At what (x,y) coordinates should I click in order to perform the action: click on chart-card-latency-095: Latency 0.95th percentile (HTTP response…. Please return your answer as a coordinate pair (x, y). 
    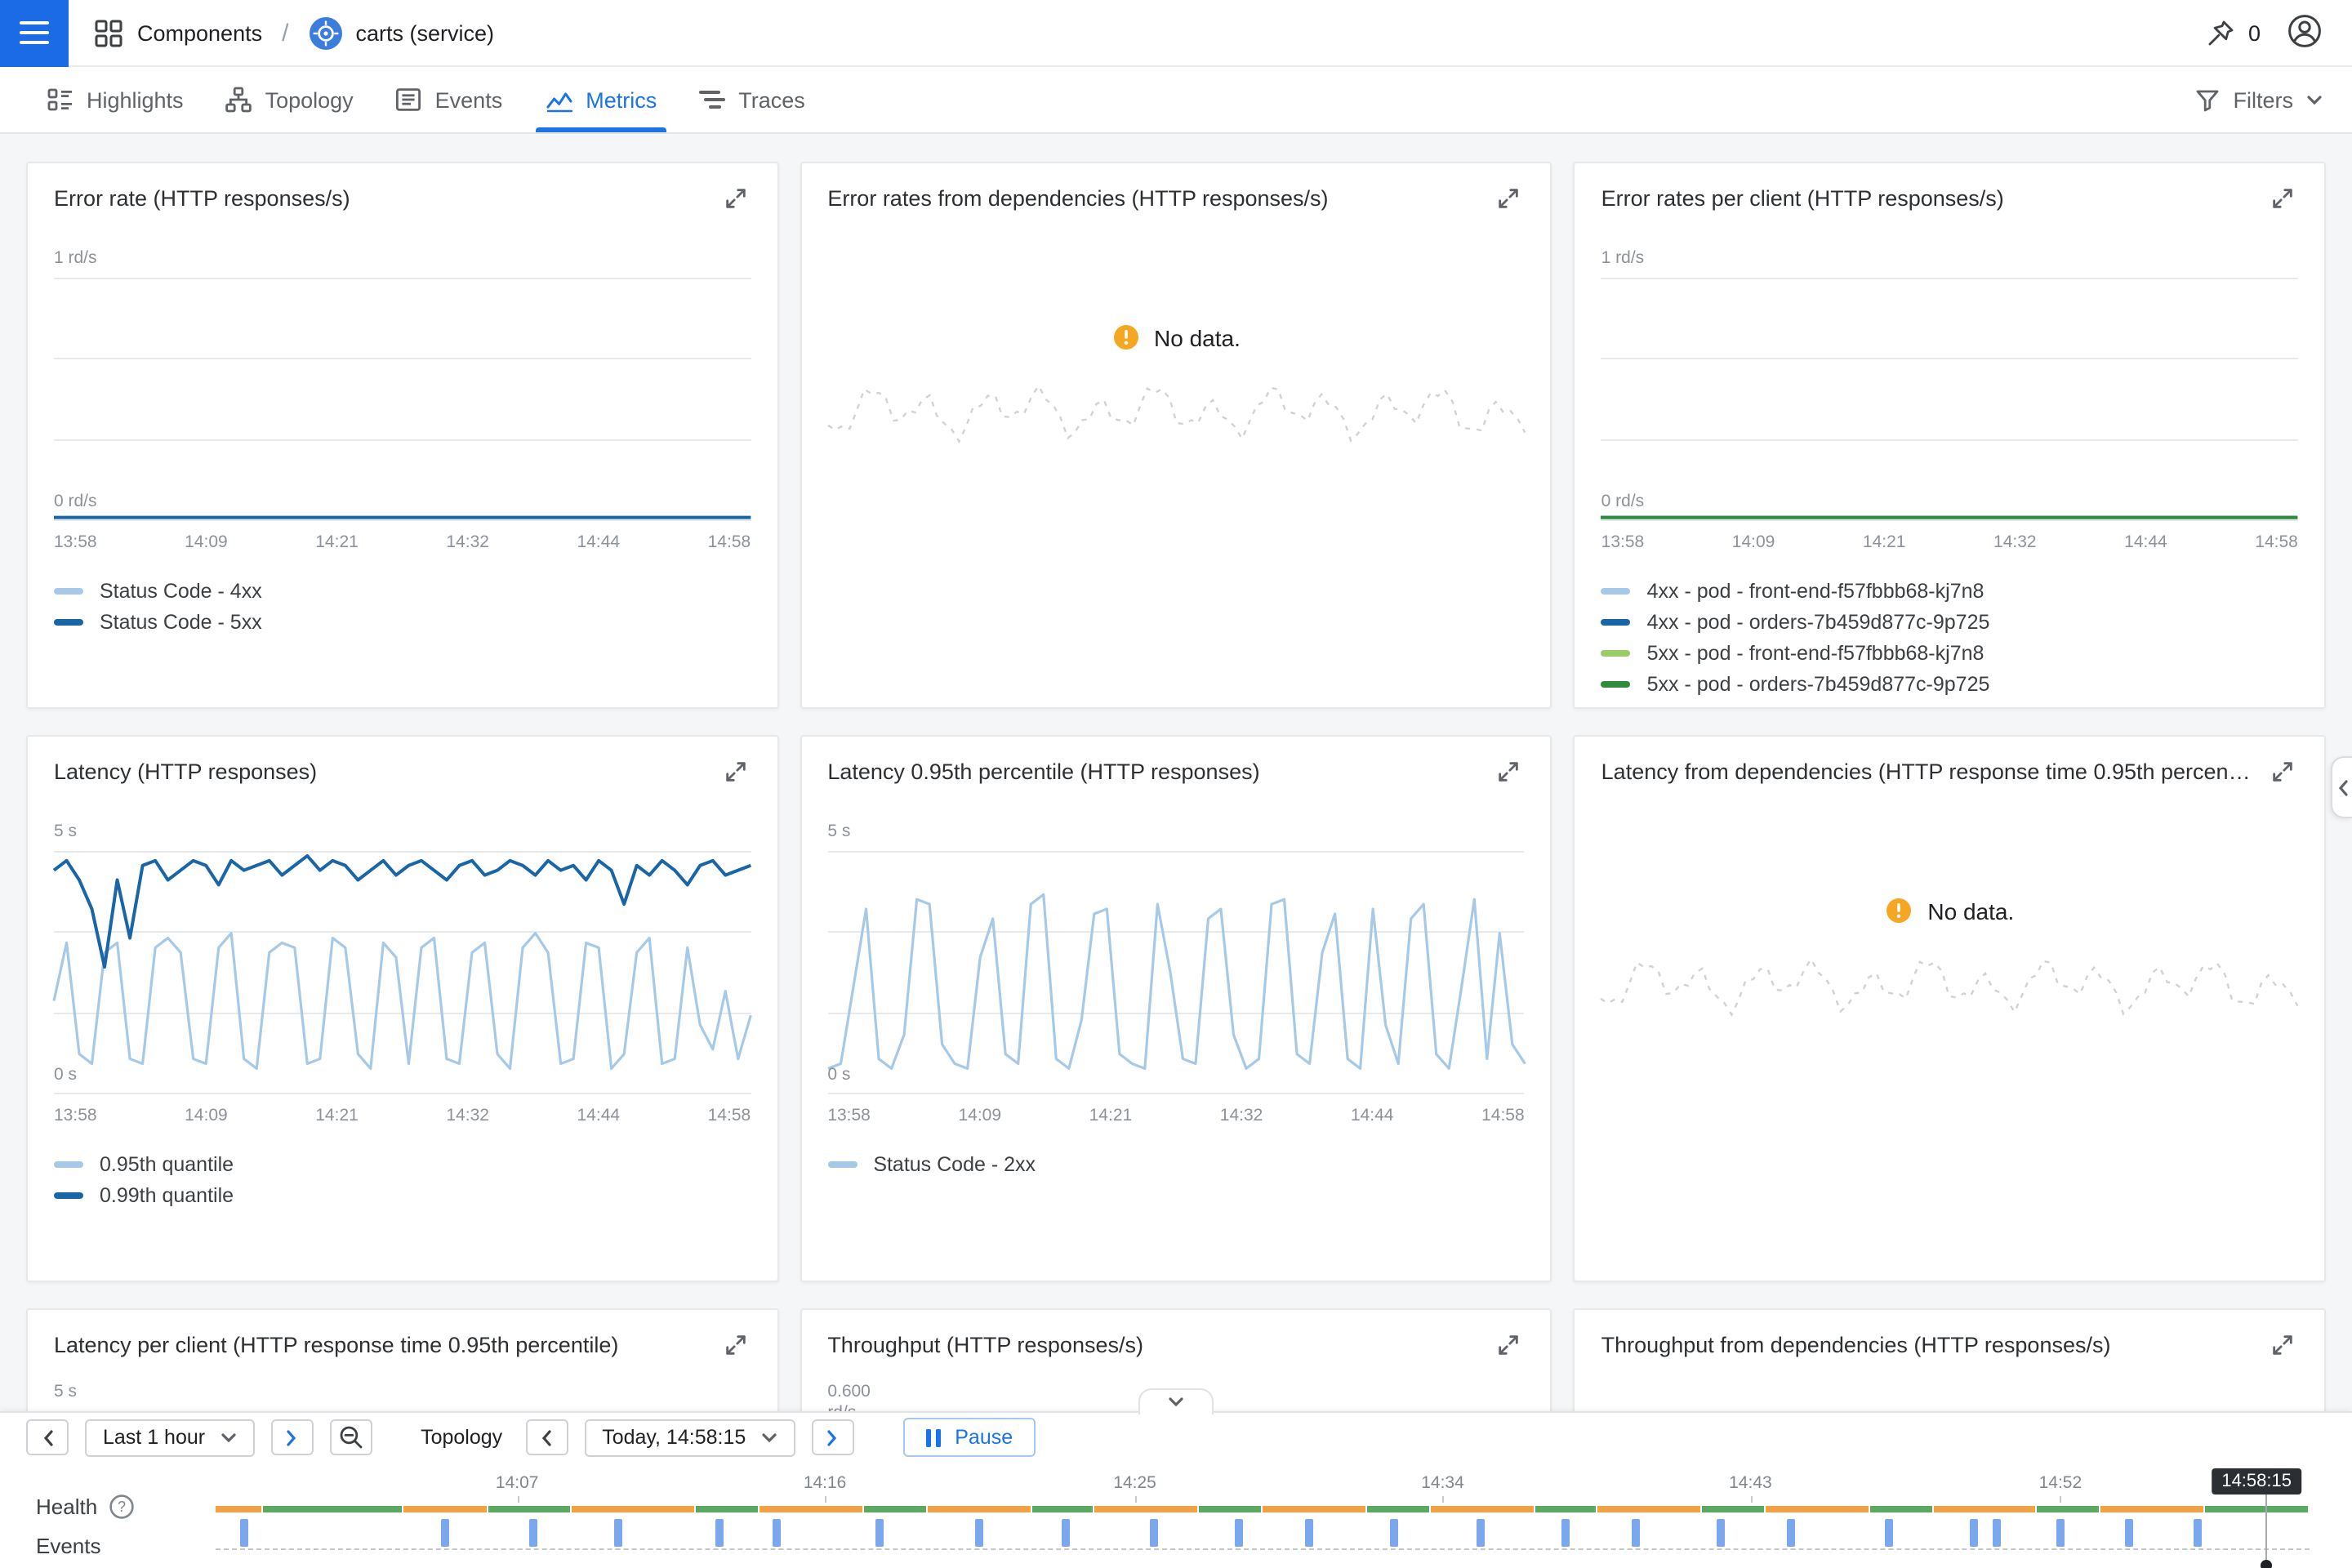
    Looking at the image, I should click on (1176, 1008).